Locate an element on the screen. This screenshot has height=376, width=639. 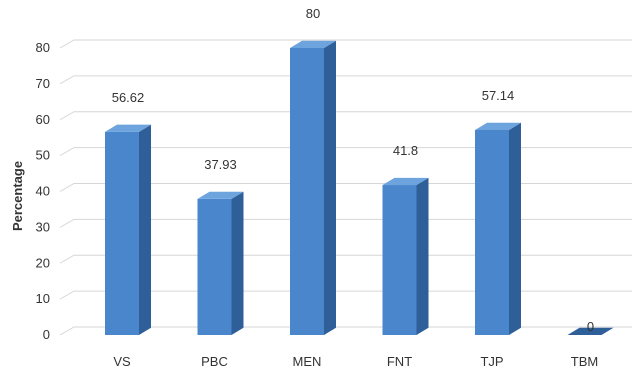
y-tick-label: 20 is located at coordinates (43, 262).